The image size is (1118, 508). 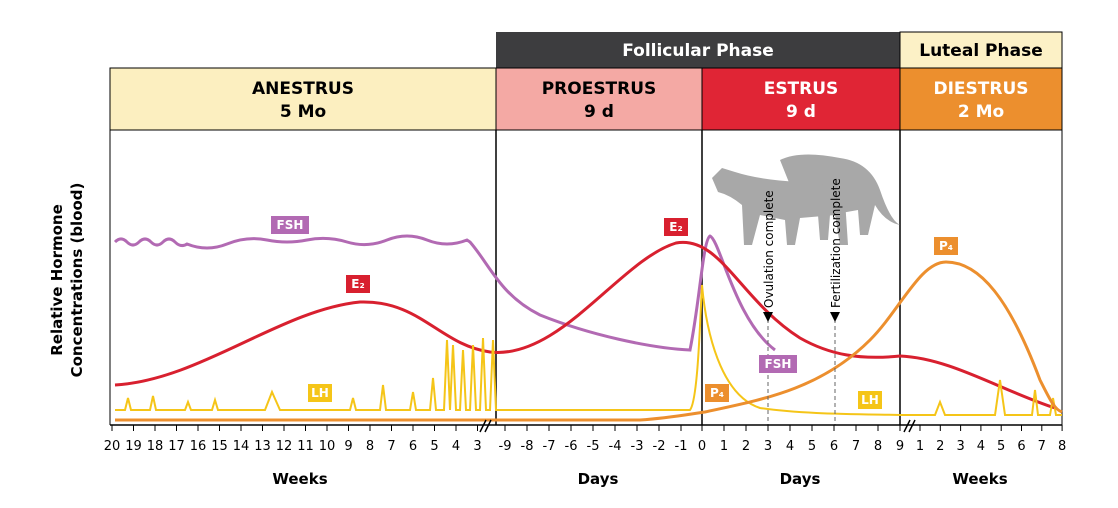 I want to click on y-axis-label: Concentrations (blood), so click(x=77, y=280).